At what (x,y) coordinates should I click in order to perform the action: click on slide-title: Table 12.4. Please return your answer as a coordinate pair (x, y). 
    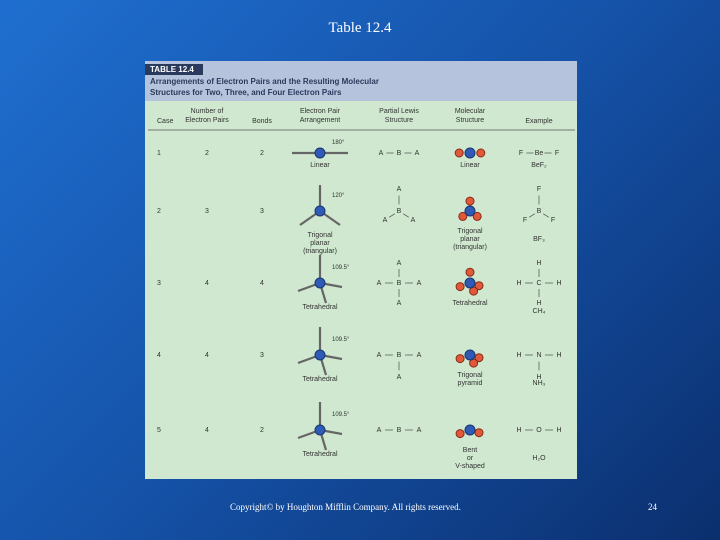
    Looking at the image, I should click on (360, 28).